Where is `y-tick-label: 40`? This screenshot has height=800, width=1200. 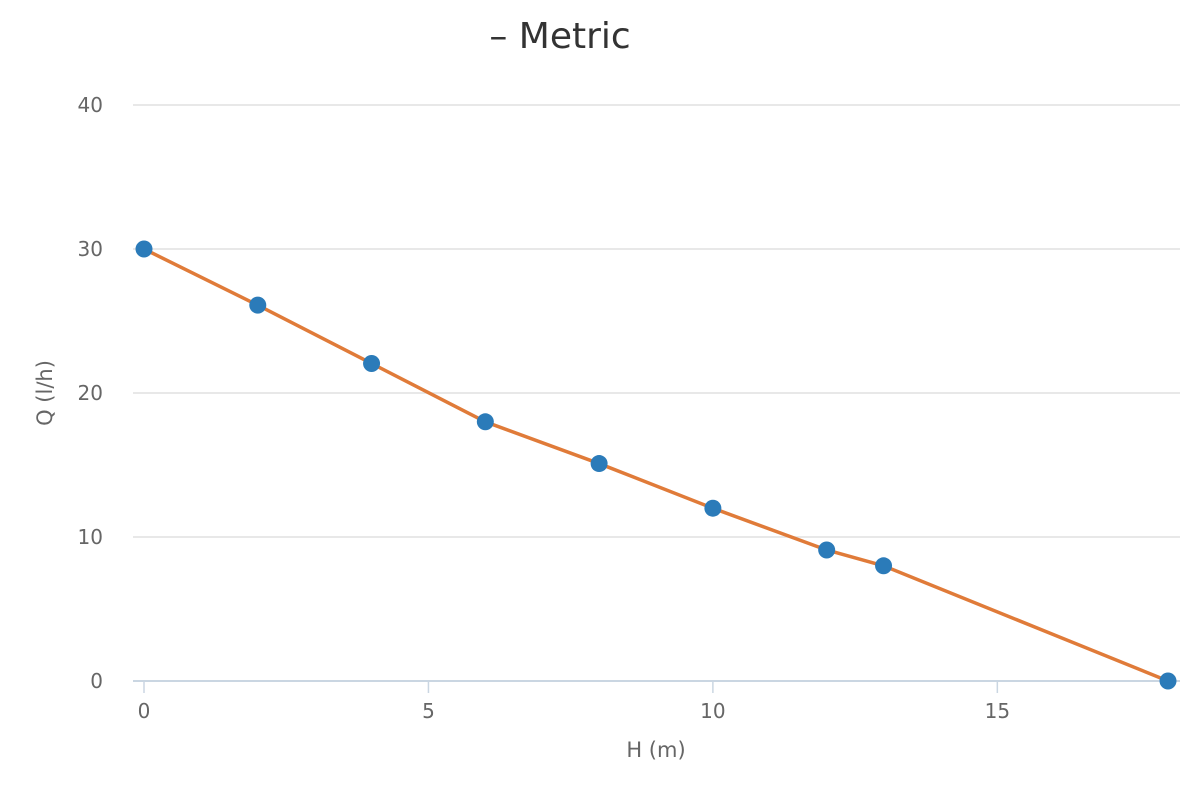
y-tick-label: 40 is located at coordinates (90, 105).